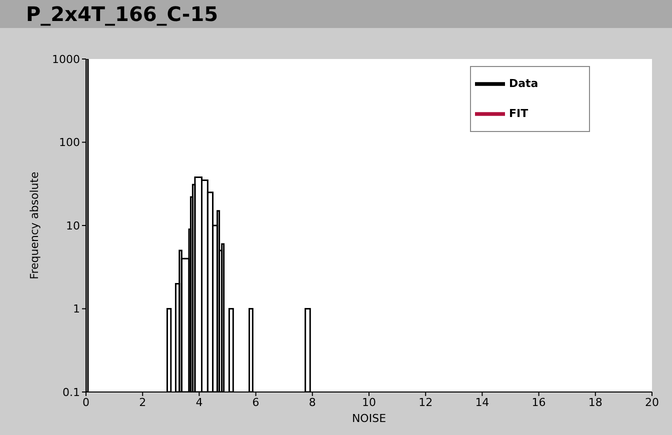 This screenshot has width=672, height=435. Describe the element at coordinates (369, 418) in the screenshot. I see `x-axis-title: NOISE` at that location.